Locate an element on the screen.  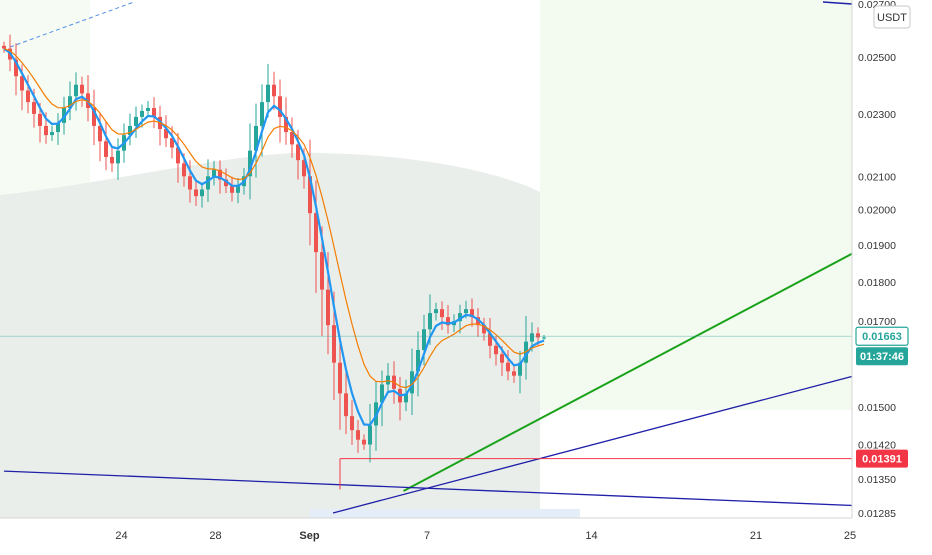
countdown-value: 01:37:46 is located at coordinates (882, 357).